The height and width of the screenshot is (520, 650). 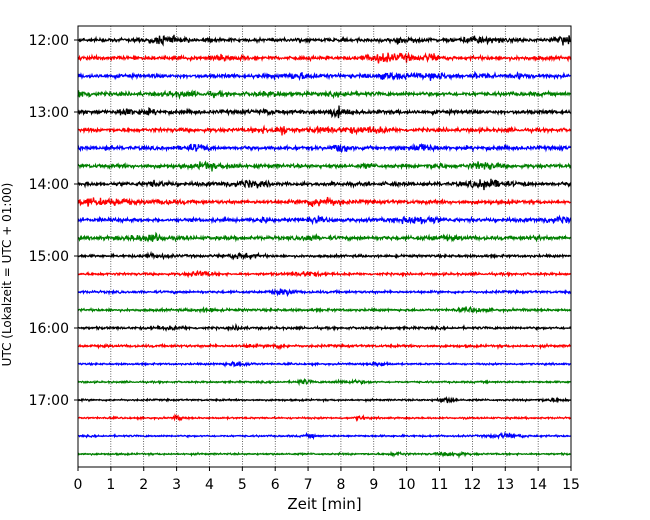 I want to click on x-tick-label: 9, so click(x=373, y=485).